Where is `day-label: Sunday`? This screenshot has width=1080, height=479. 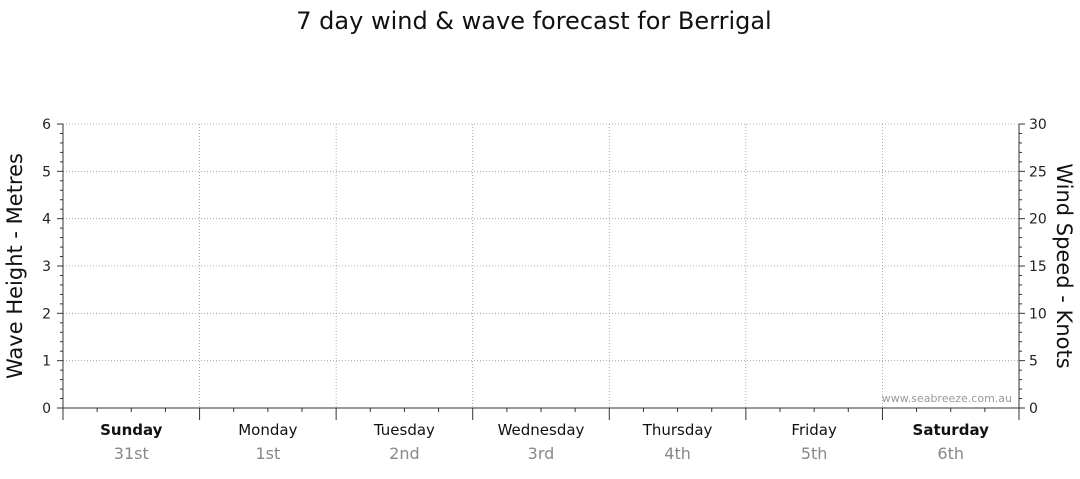
day-label: Sunday is located at coordinates (131, 430).